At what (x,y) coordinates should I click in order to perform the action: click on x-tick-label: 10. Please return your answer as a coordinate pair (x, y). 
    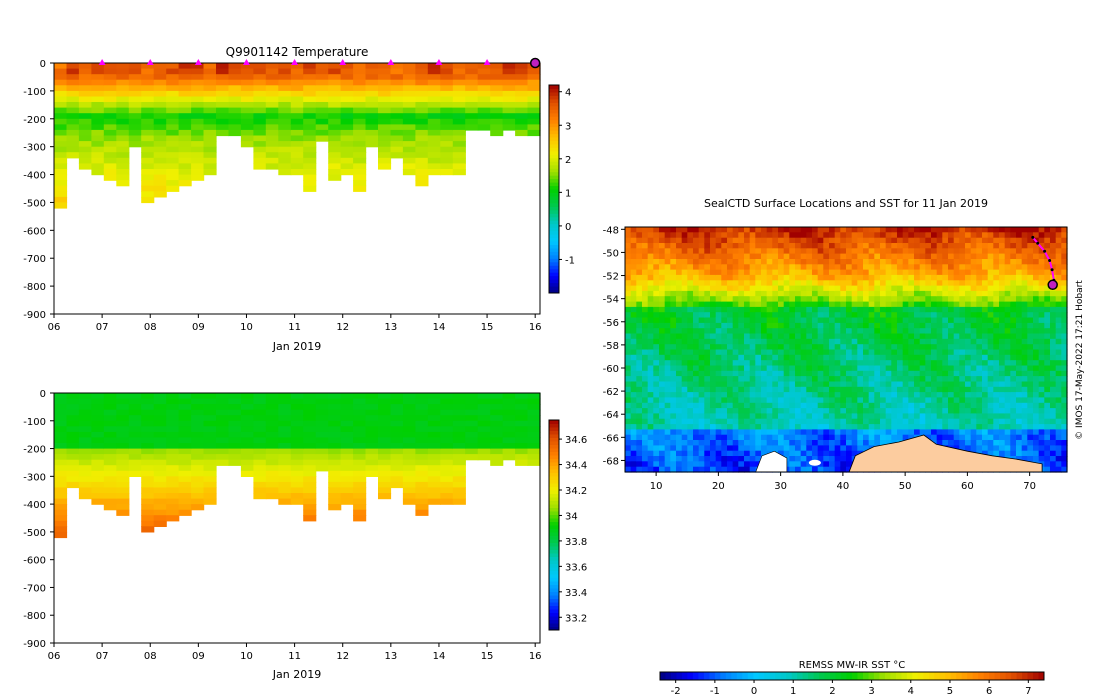
    Looking at the image, I should click on (246, 656).